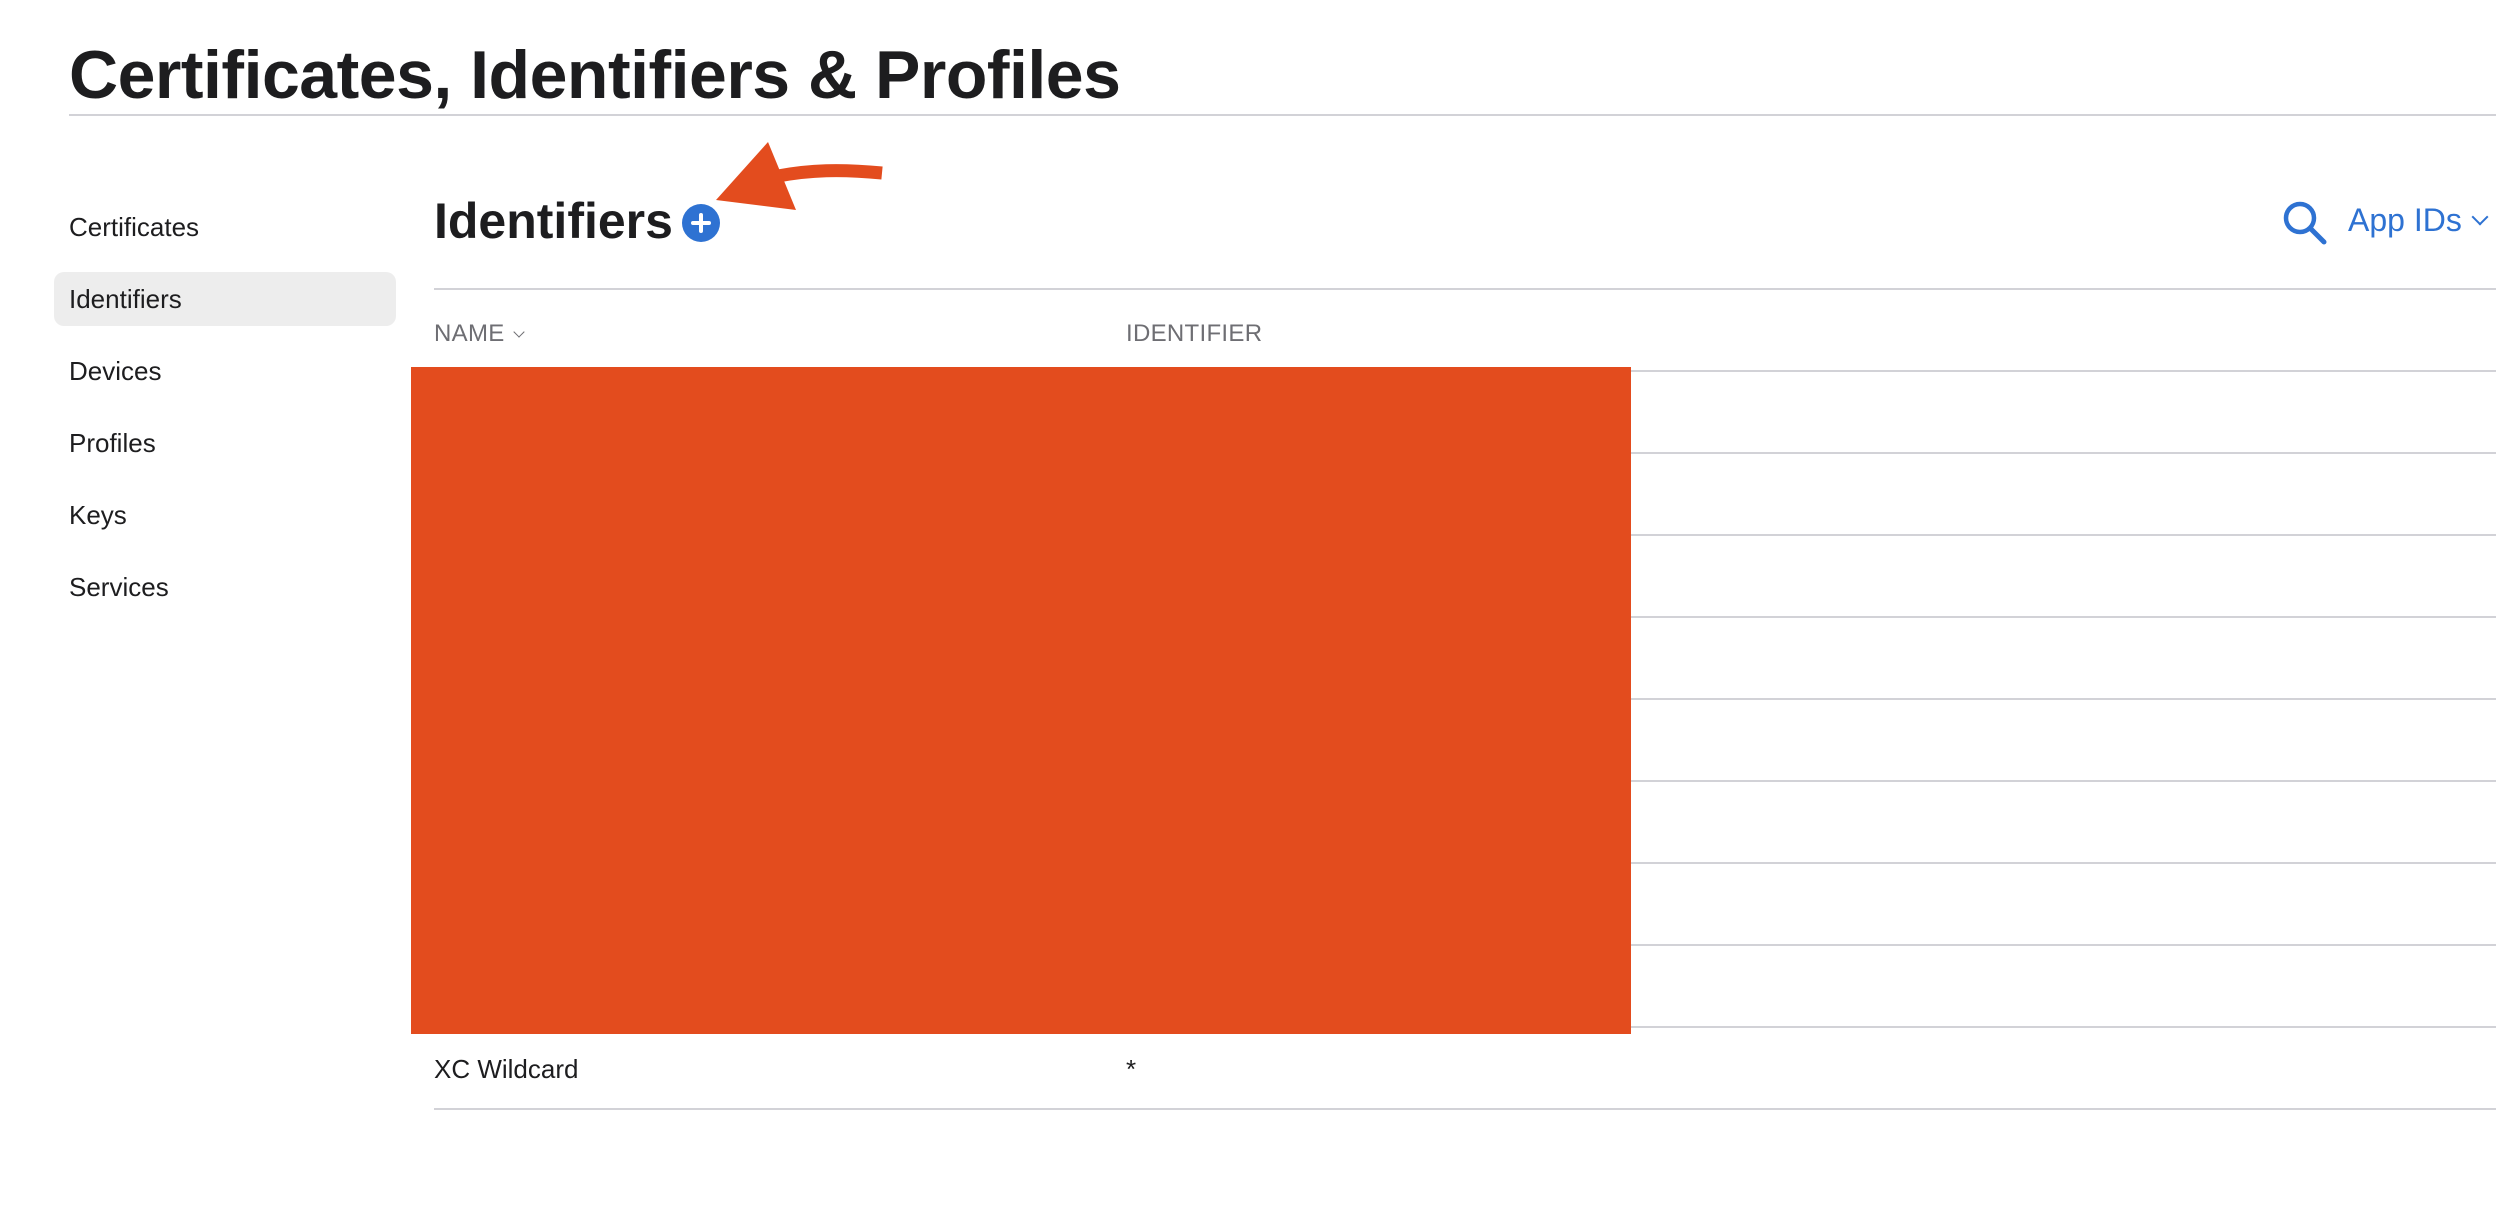 This screenshot has height=1208, width=2496. Describe the element at coordinates (112, 443) in the screenshot. I see `sidebar-item-label: Profiles` at that location.